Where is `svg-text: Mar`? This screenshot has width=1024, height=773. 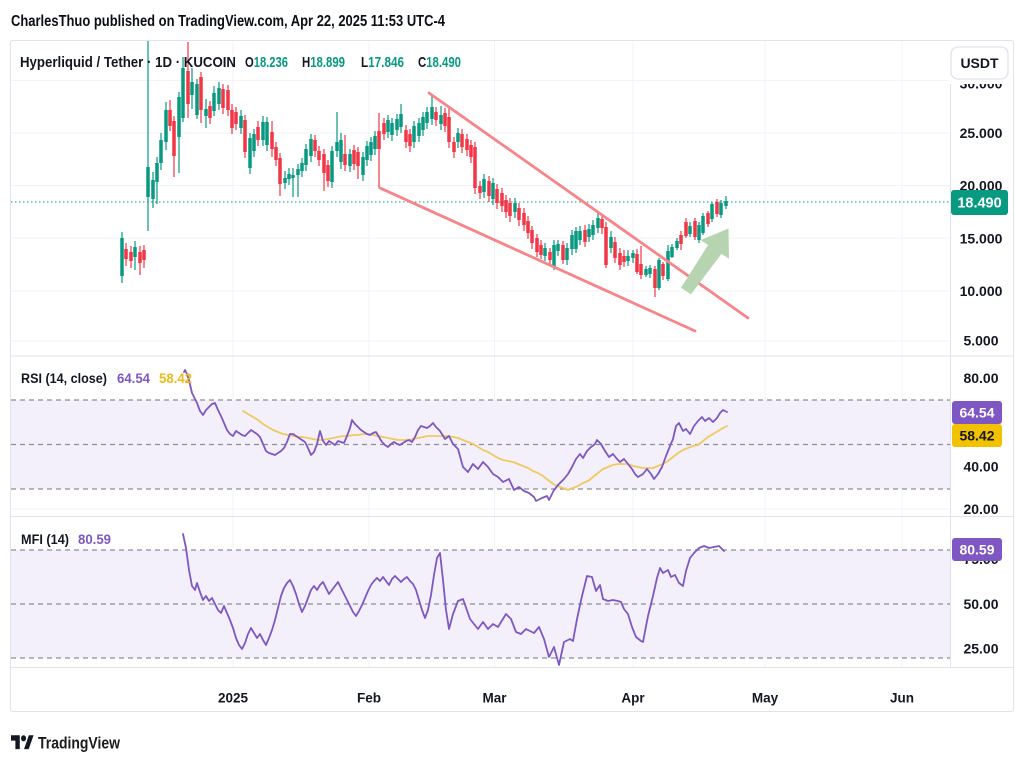 svg-text: Mar is located at coordinates (494, 698).